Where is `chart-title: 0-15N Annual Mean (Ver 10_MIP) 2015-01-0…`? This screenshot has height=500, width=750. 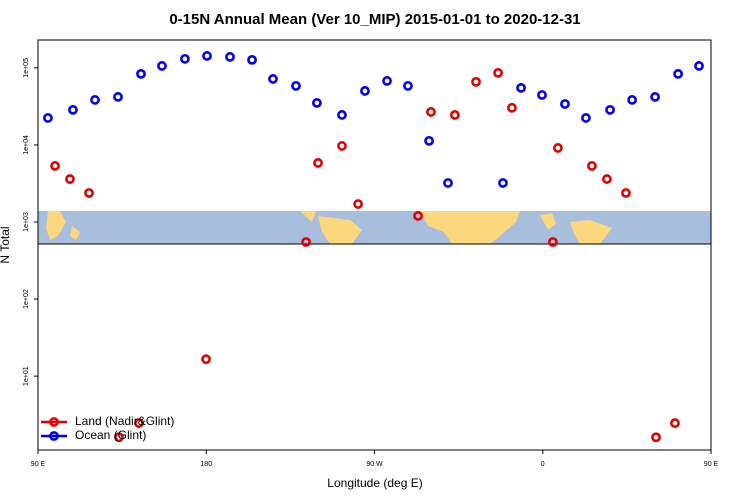 chart-title: 0-15N Annual Mean (Ver 10_MIP) 2015-01-0… is located at coordinates (374, 19).